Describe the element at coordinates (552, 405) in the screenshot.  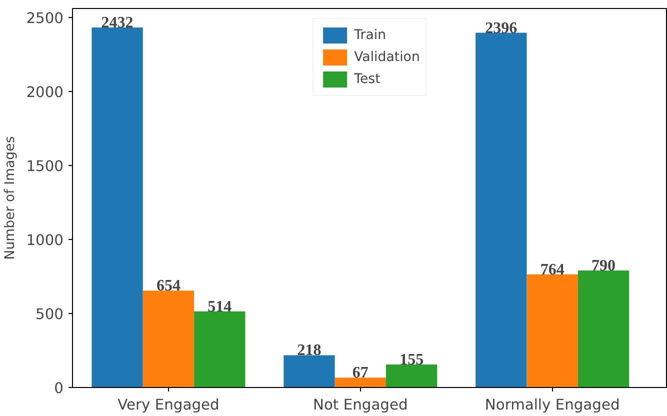
I see `x-tick-label: Normally Engaged` at that location.